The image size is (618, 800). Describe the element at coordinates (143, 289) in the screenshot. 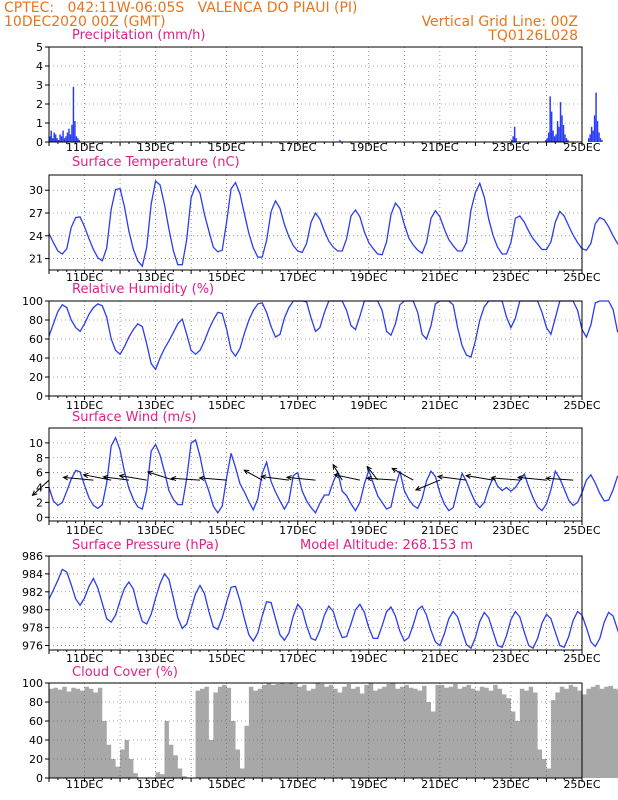

I see `panel-title-rh: Relative Humidity (%)` at that location.